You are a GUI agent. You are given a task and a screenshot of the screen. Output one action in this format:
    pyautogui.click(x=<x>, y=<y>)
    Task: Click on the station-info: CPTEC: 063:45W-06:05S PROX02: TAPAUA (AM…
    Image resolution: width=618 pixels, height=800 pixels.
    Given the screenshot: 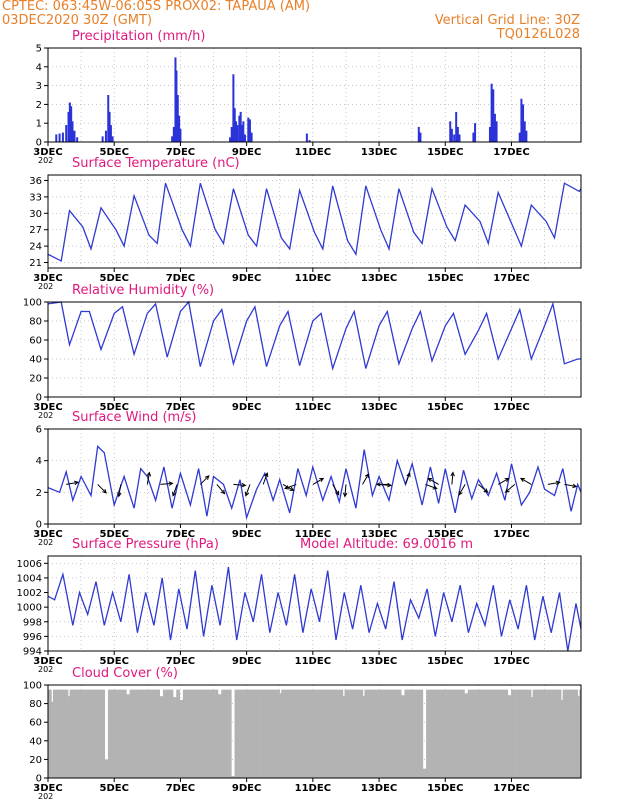 What is the action you would take?
    pyautogui.click(x=156, y=7)
    